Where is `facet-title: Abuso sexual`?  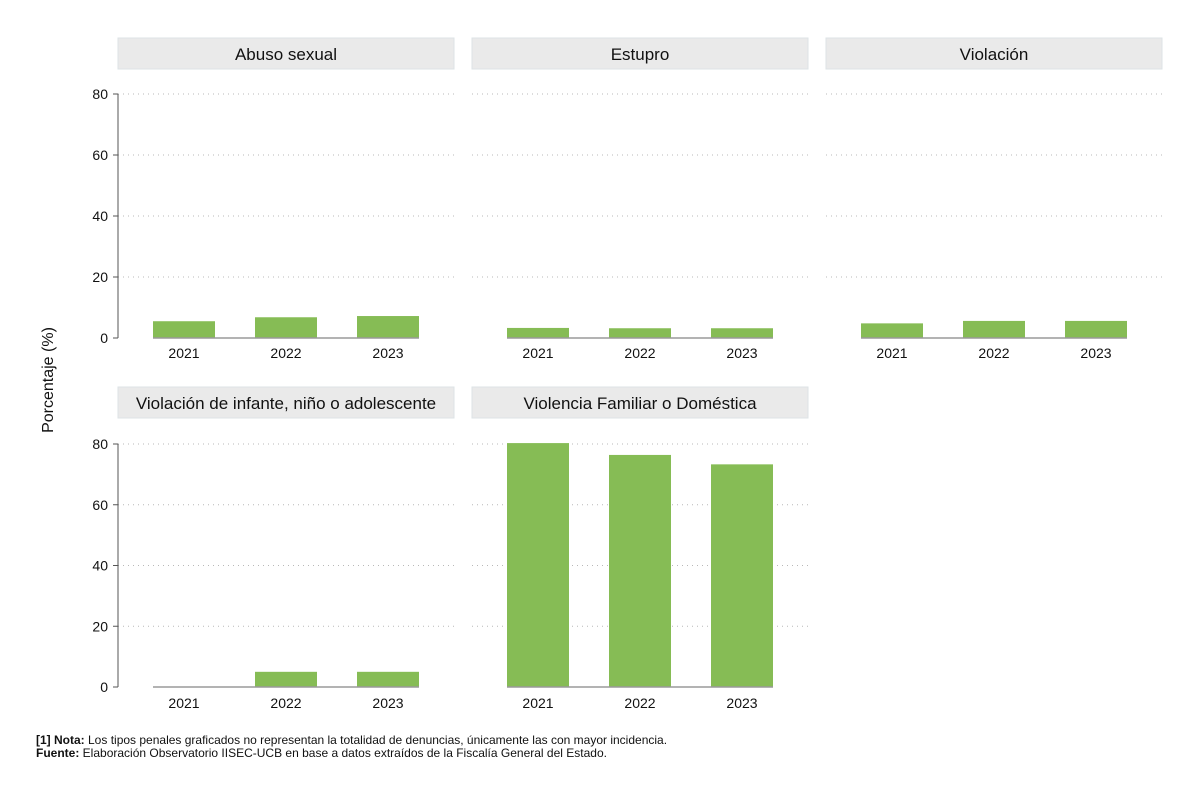 facet-title: Abuso sexual is located at coordinates (286, 54).